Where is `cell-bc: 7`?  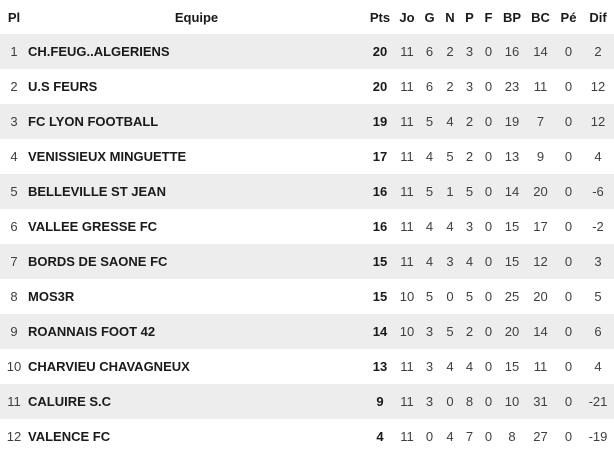
cell-bc: 7 is located at coordinates (540, 121).